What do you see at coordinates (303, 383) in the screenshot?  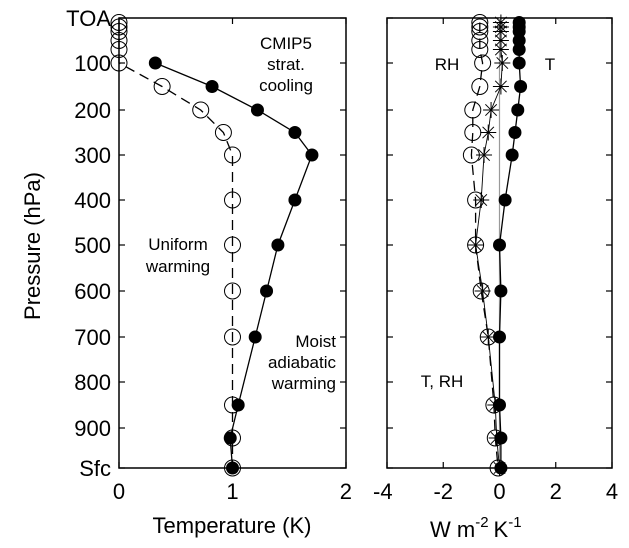 I see `annotation-moist-adiabatic: warming` at bounding box center [303, 383].